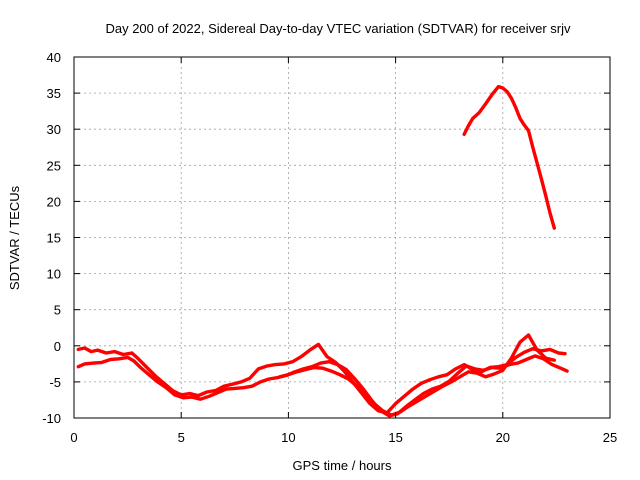  Describe the element at coordinates (54, 274) in the screenshot. I see `y-tick-label: 10` at that location.